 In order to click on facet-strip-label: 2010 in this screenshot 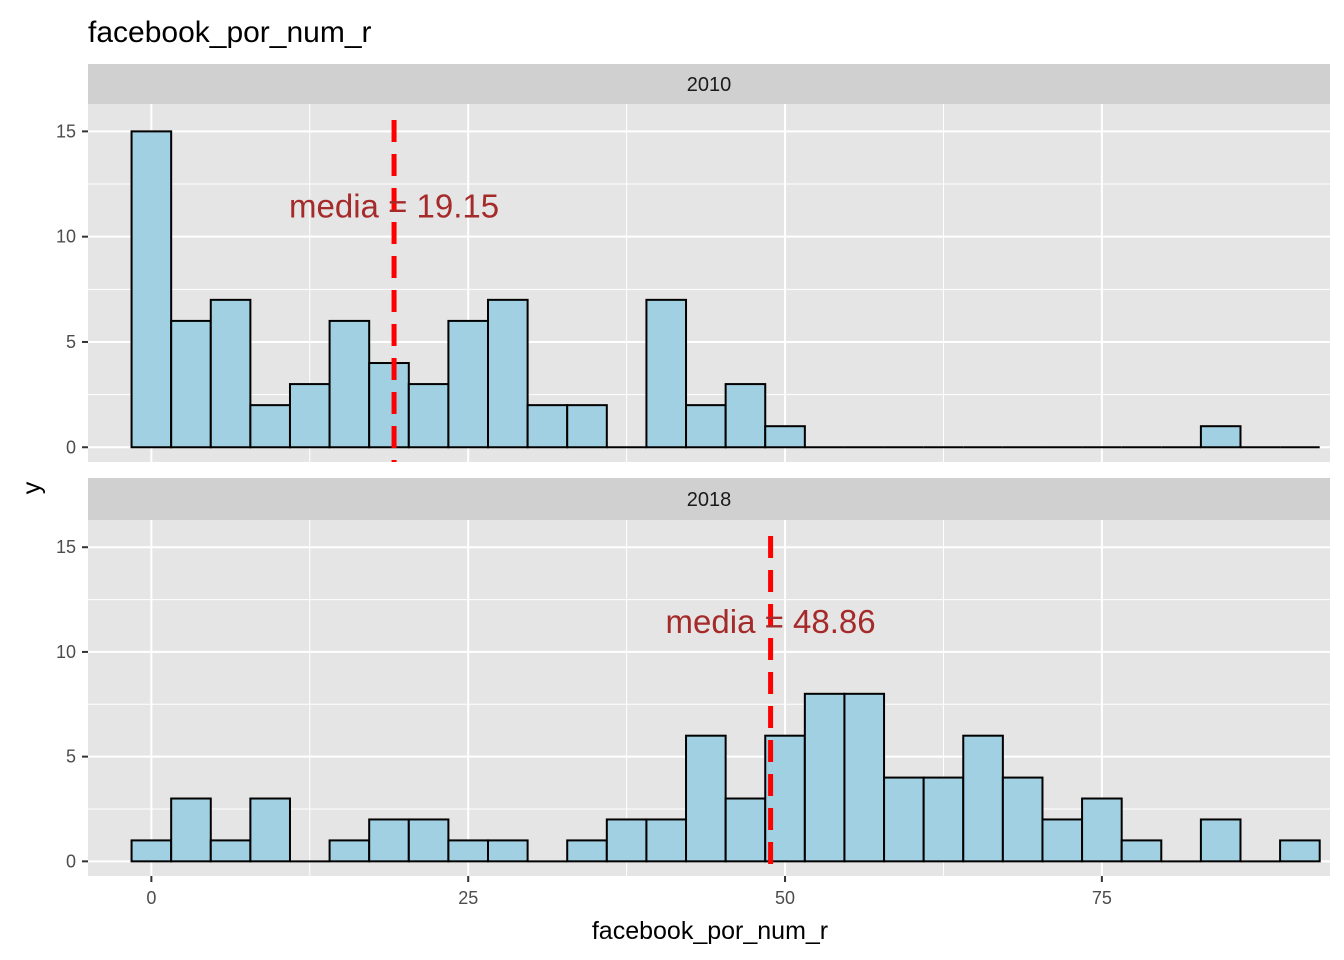, I will do `click(709, 85)`.